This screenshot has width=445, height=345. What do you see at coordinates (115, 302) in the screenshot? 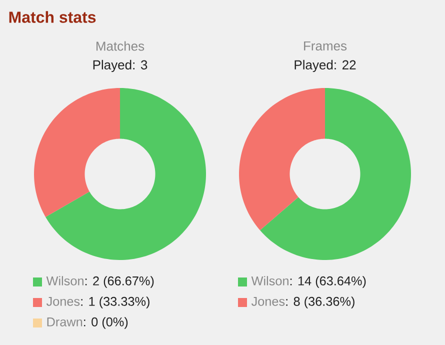
I see `data-label: : 1 (33.33%)` at bounding box center [115, 302].